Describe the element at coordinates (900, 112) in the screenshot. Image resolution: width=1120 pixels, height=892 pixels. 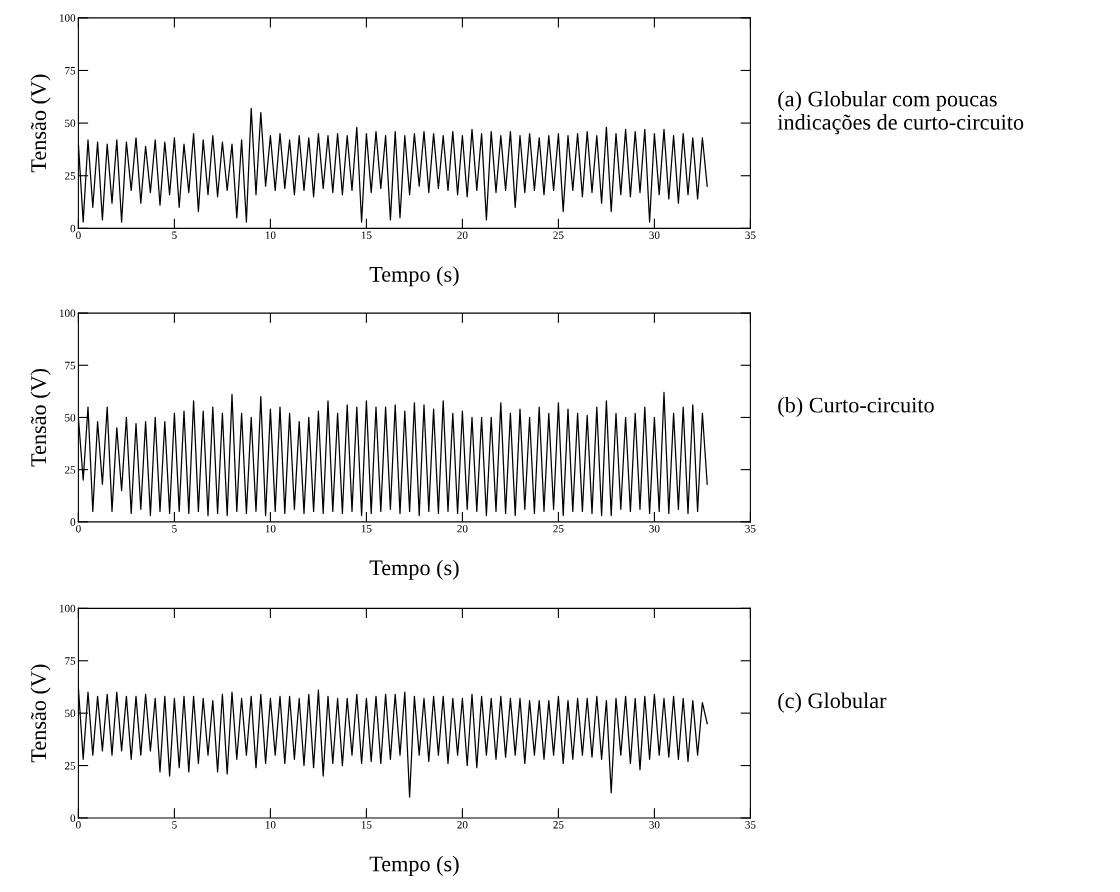
I see `text: (a) Globular com poucas indicações de curto-circuito` at that location.